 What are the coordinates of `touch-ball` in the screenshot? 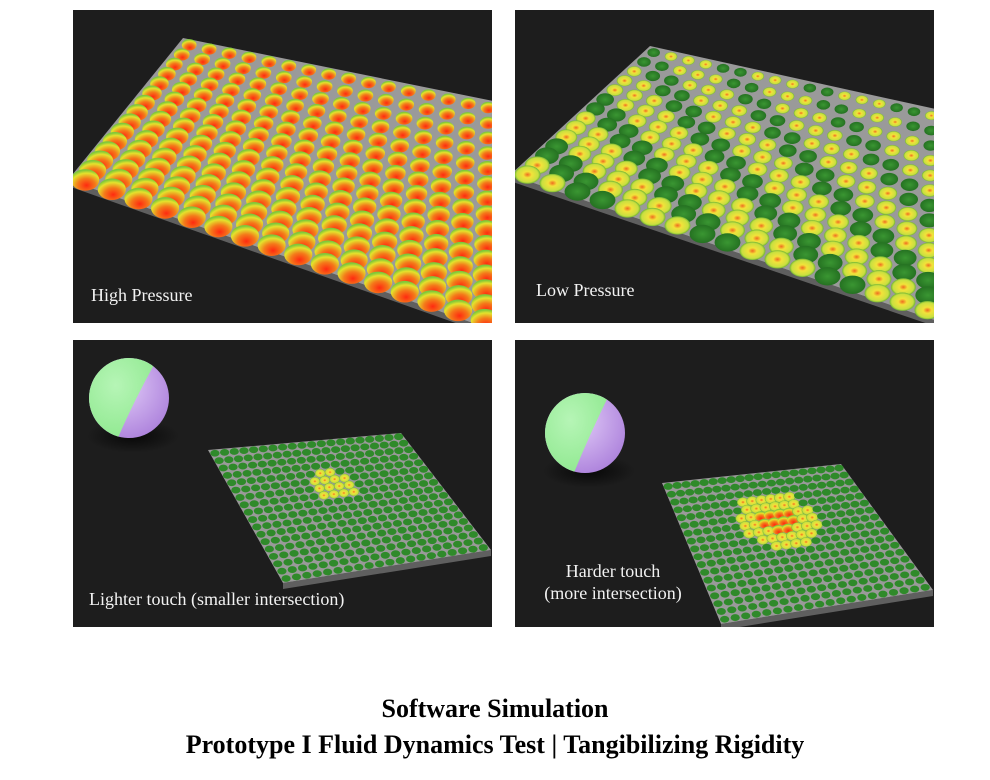 It's located at (589, 440).